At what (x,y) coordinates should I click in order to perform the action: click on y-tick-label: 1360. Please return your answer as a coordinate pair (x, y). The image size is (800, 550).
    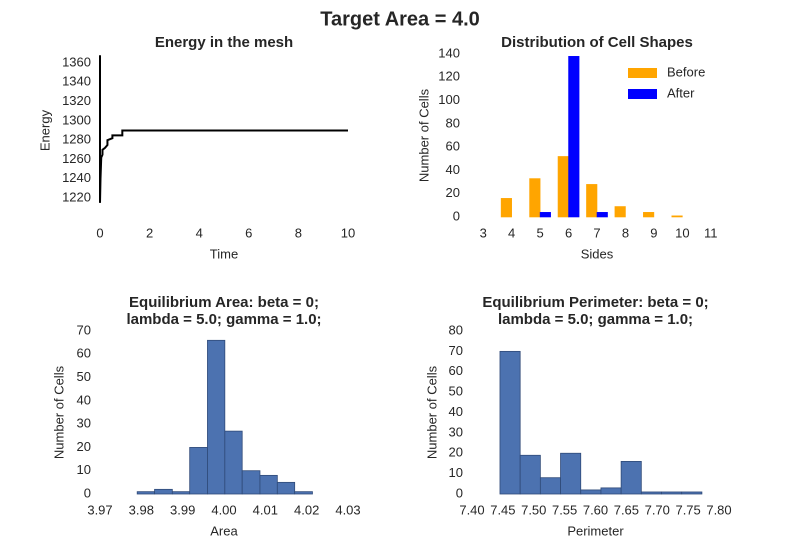
    Looking at the image, I should click on (76, 61).